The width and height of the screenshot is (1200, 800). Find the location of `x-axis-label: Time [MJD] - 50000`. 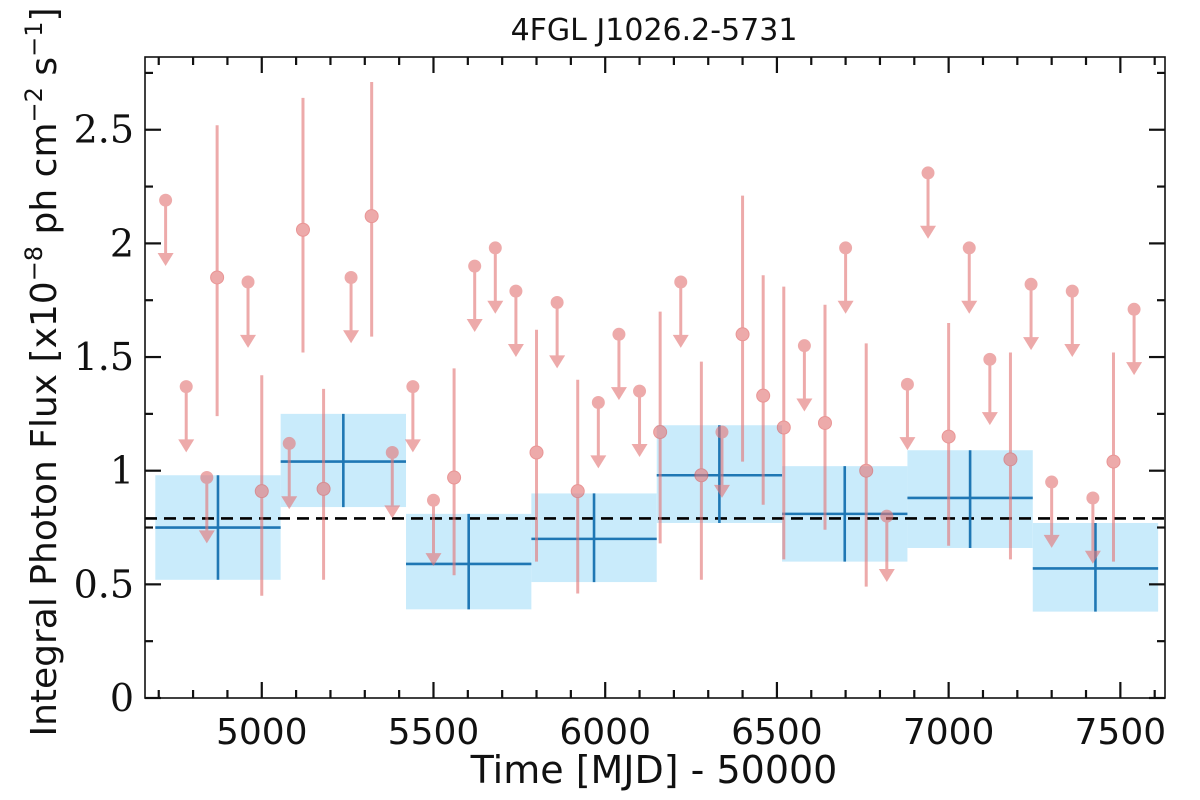

x-axis-label: Time [MJD] - 50000 is located at coordinates (654, 770).